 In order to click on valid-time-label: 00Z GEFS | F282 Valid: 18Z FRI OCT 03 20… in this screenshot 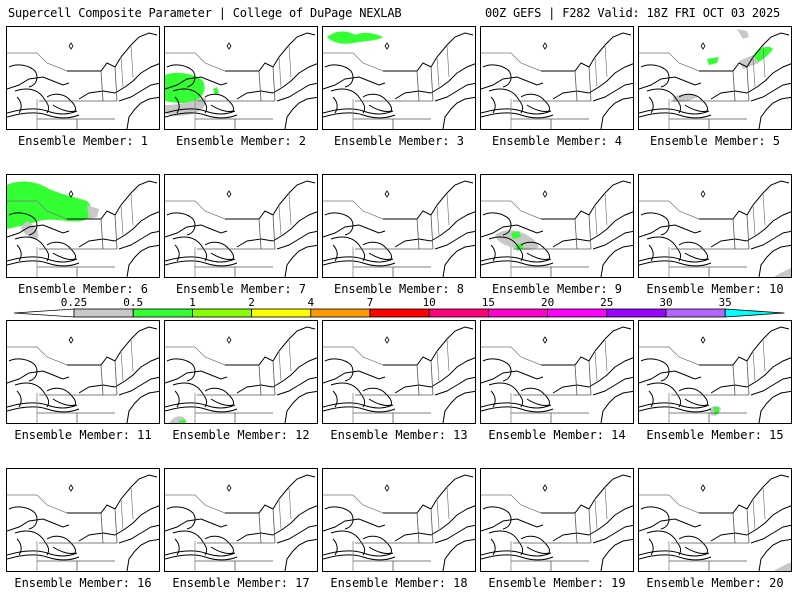, I will do `click(632, 13)`.